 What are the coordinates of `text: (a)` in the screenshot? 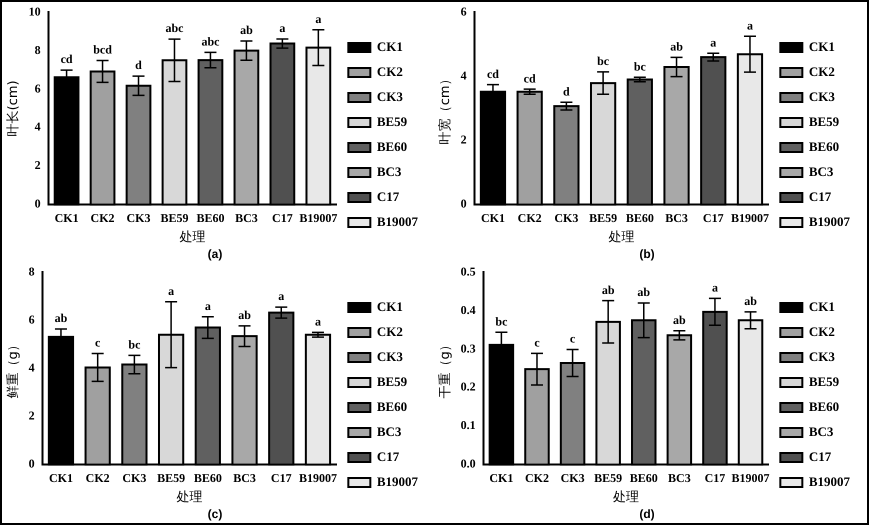 It's located at (215, 254).